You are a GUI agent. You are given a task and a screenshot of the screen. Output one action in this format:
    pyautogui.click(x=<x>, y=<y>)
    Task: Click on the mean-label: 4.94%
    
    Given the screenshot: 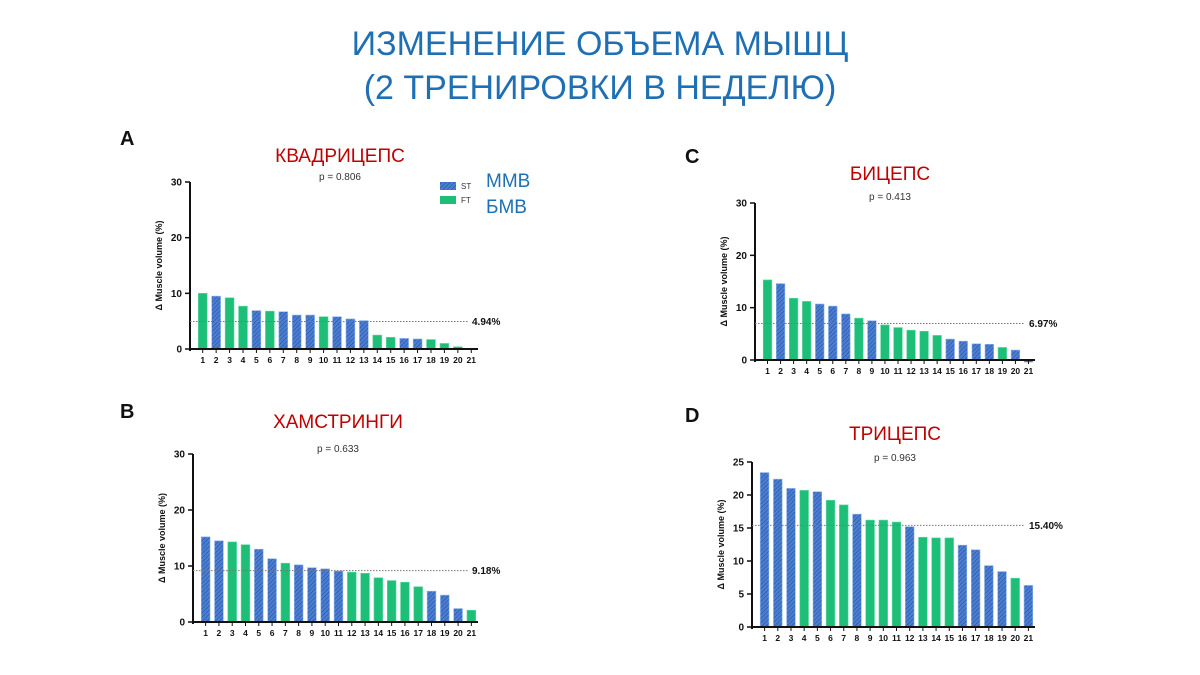 What is the action you would take?
    pyautogui.click(x=486, y=322)
    